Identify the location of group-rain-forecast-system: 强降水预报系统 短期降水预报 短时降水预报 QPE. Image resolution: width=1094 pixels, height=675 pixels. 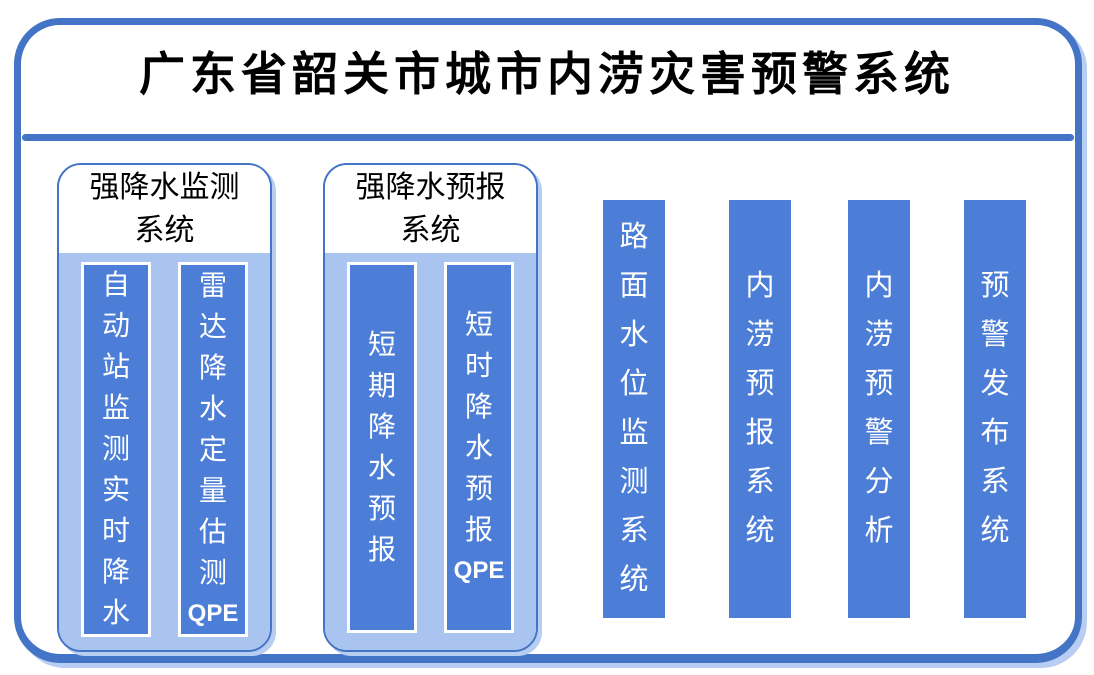
(430, 407).